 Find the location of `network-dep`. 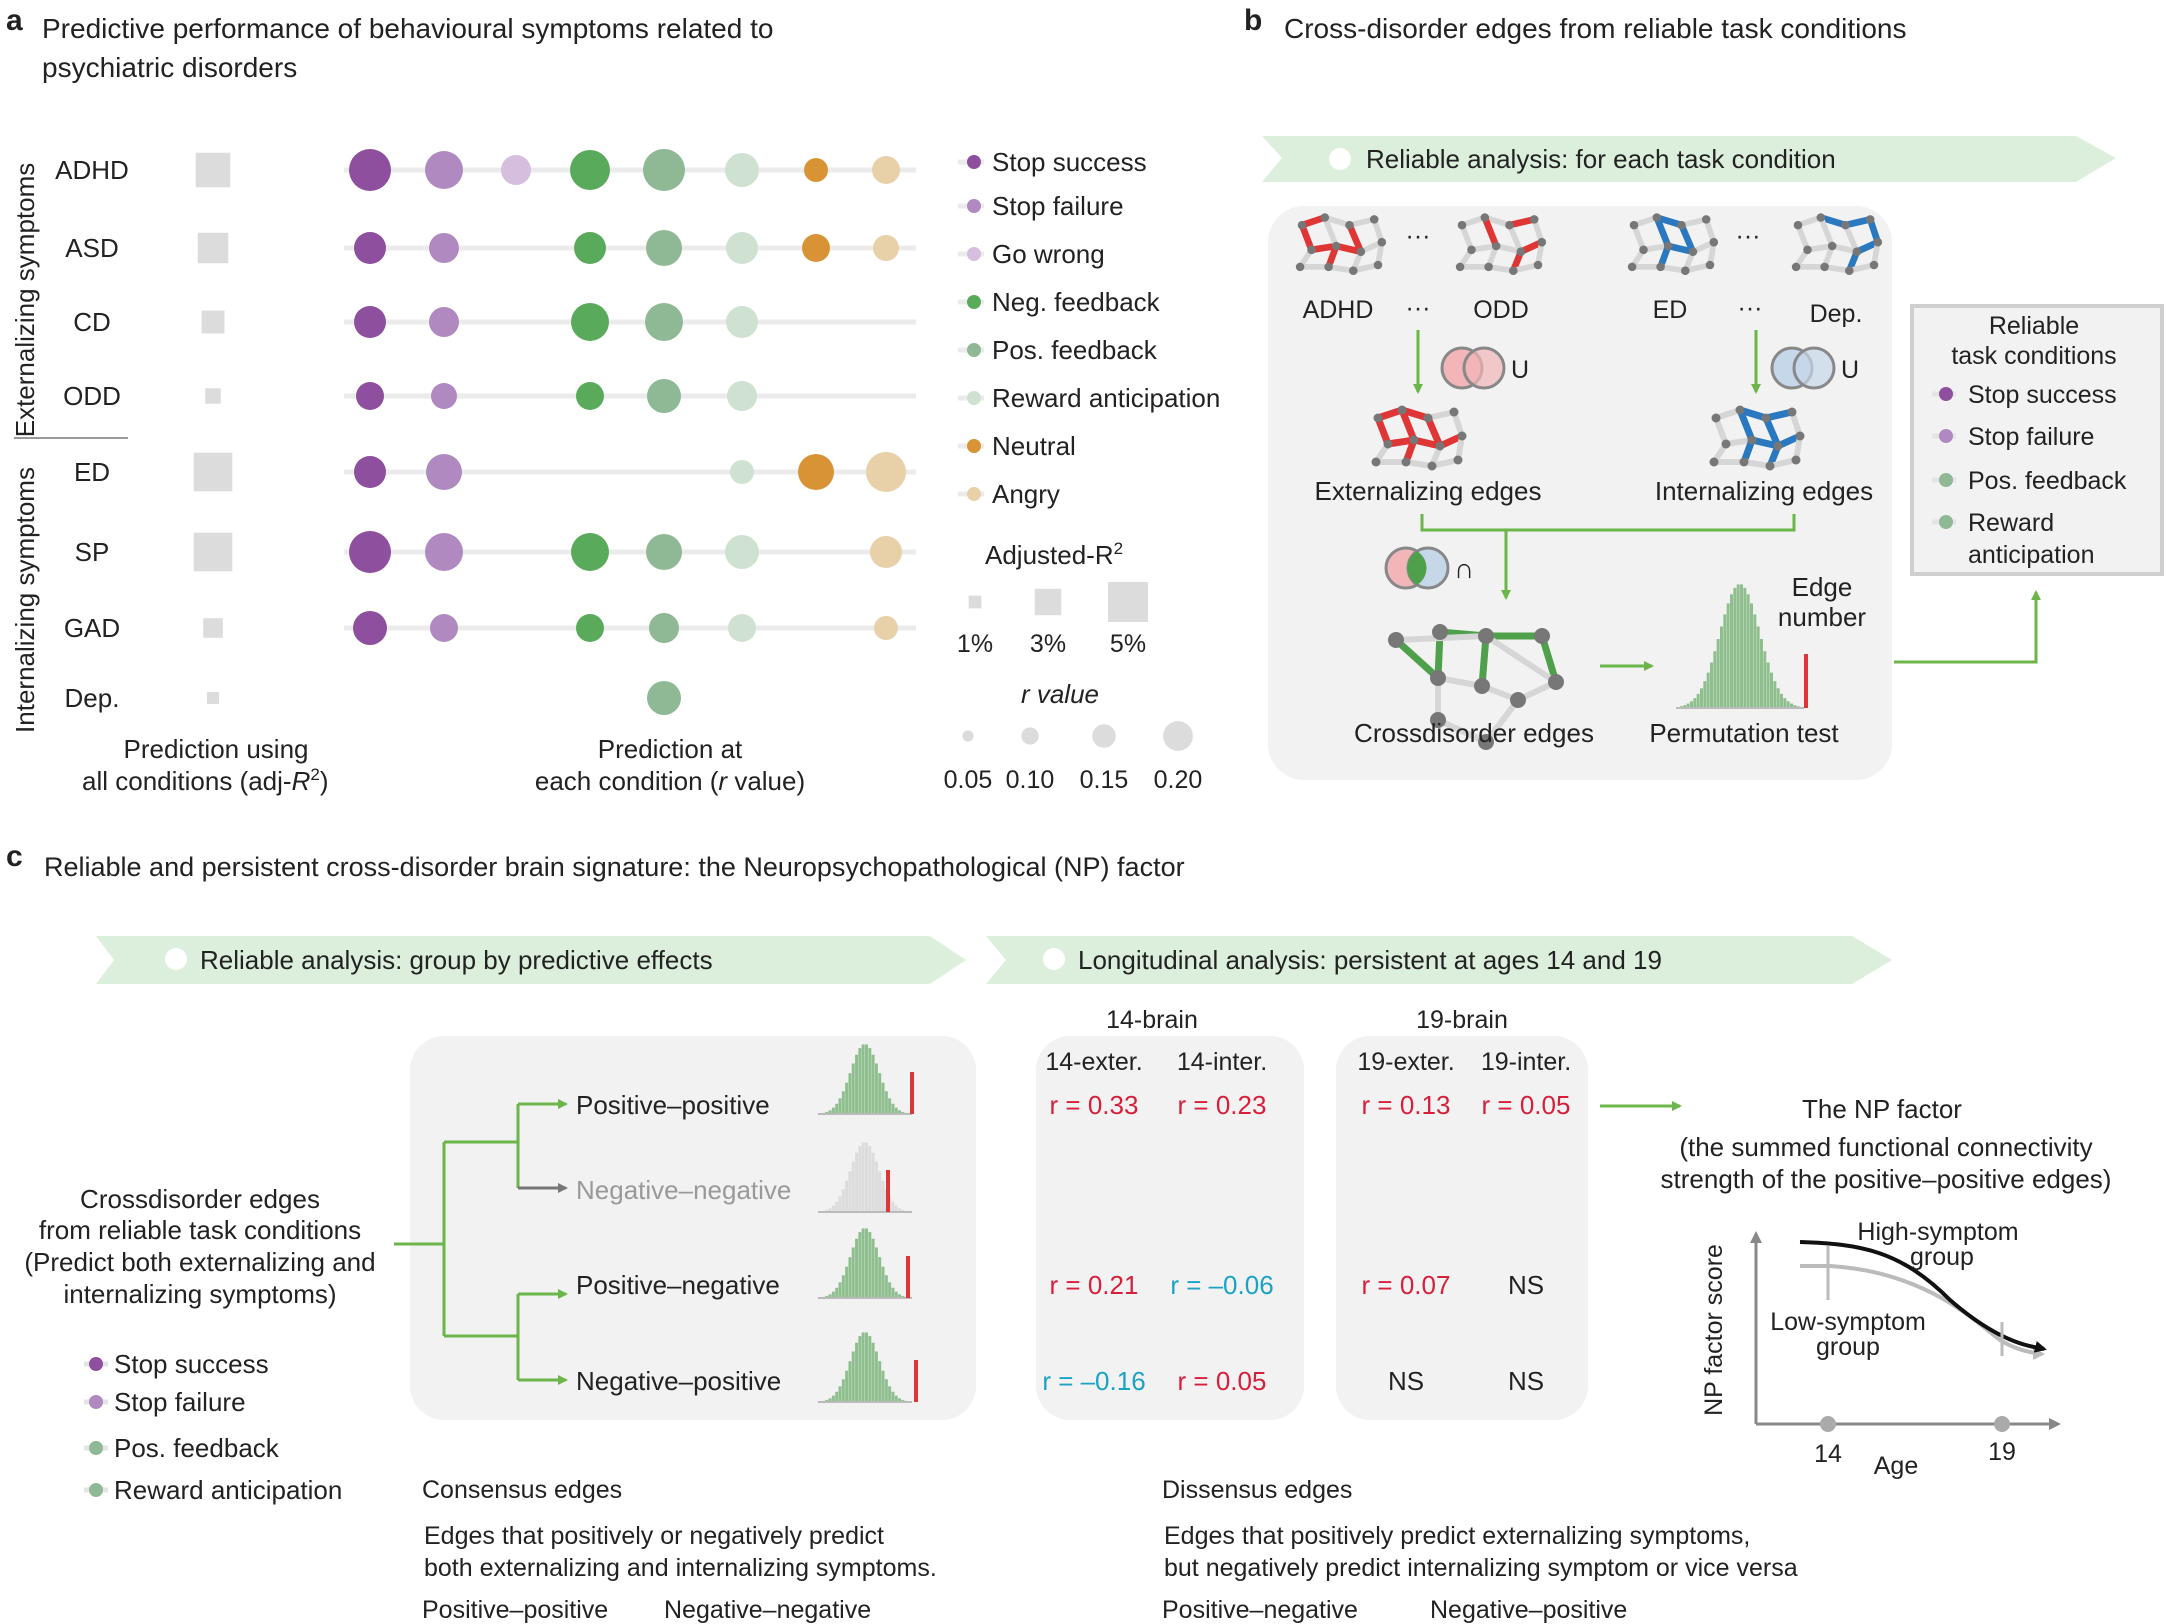

network-dep is located at coordinates (1837, 244).